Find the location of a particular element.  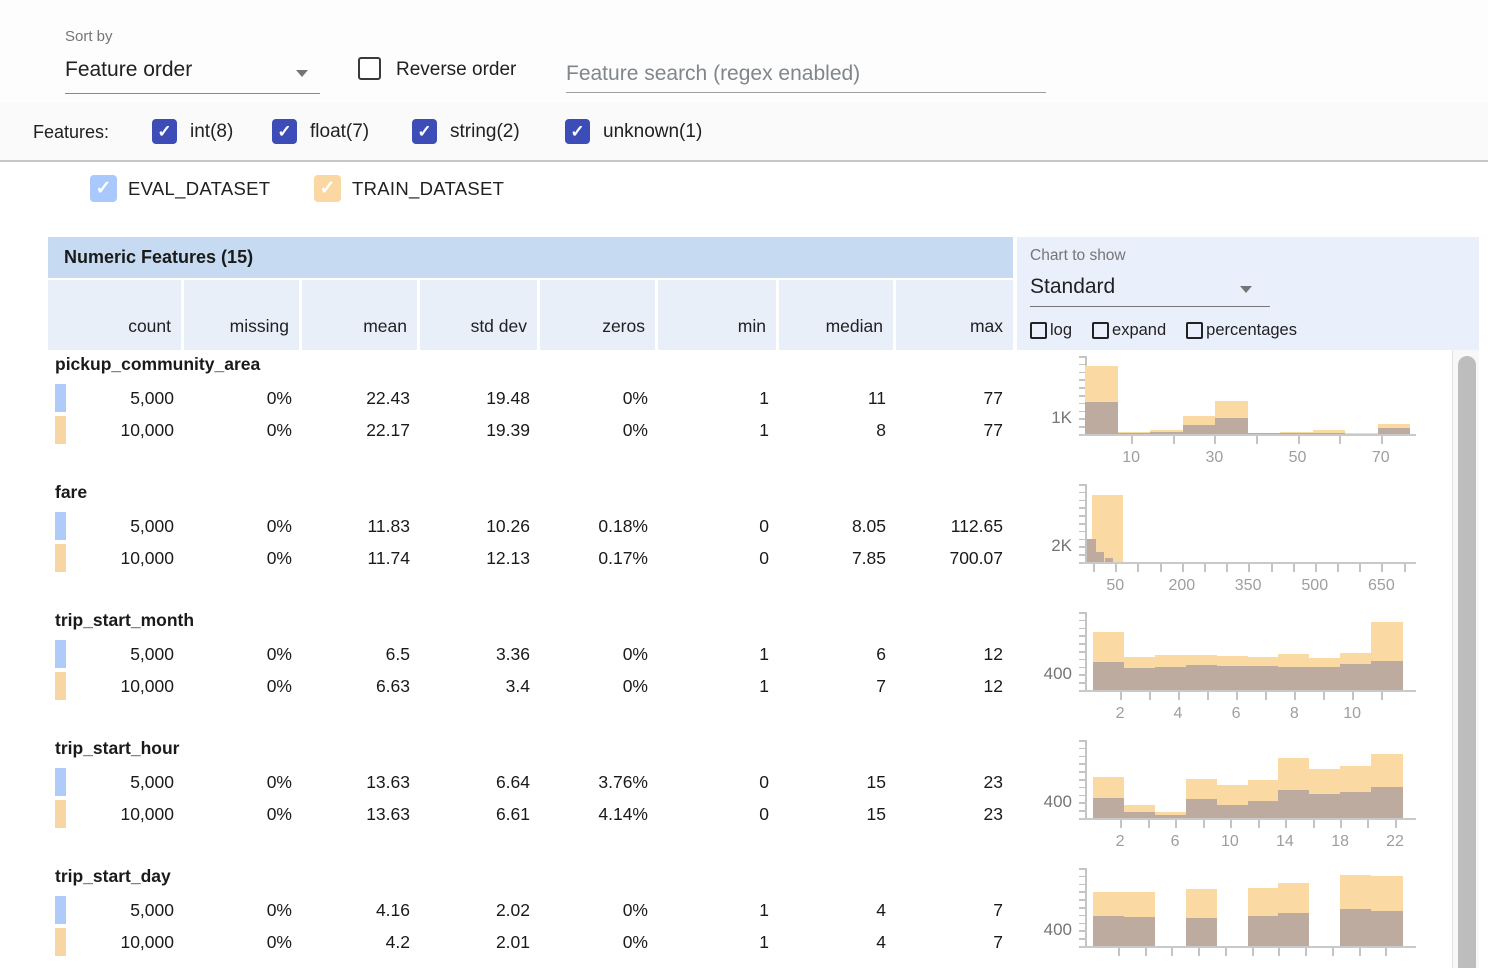

toggle-expand: expand is located at coordinates (1129, 330).